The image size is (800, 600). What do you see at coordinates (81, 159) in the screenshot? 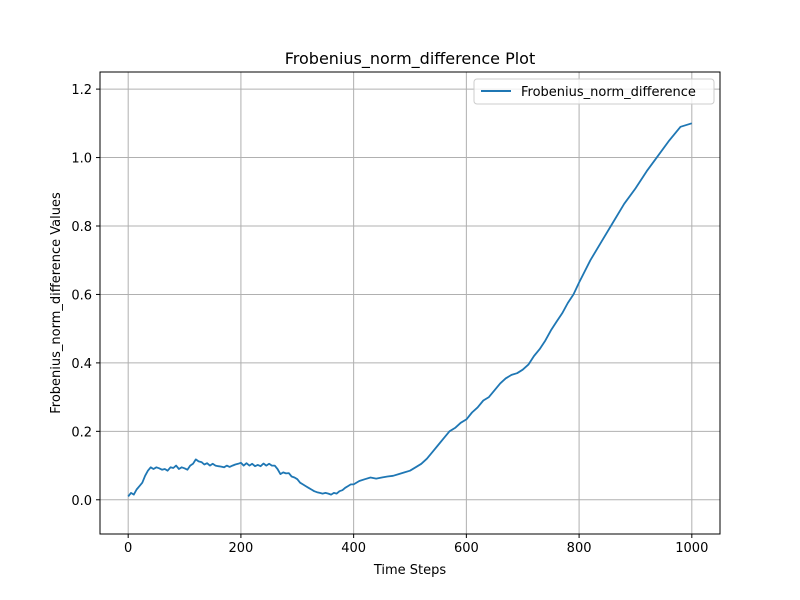
I see `y-tick-label: 1.0` at bounding box center [81, 159].